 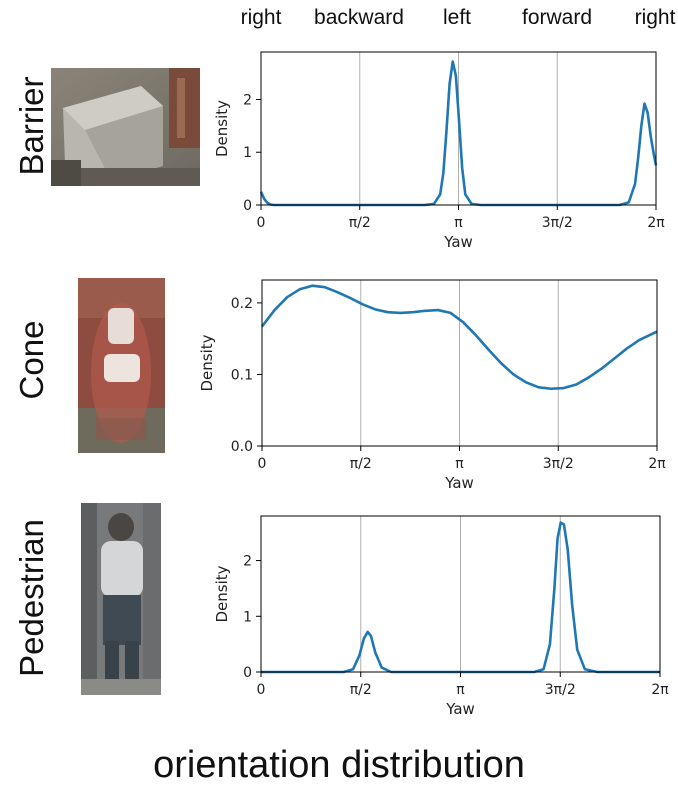 What do you see at coordinates (31, 360) in the screenshot?
I see `row-label-cone: Cone` at bounding box center [31, 360].